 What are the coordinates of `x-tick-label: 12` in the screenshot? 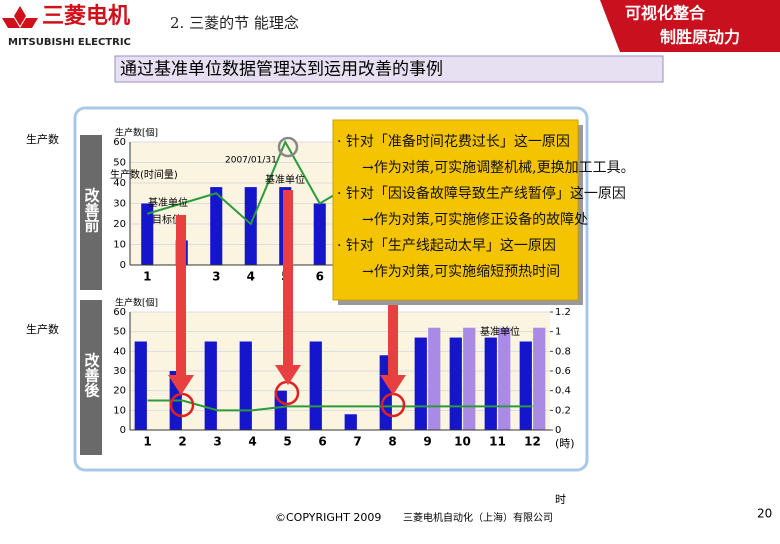 It's located at (532, 442).